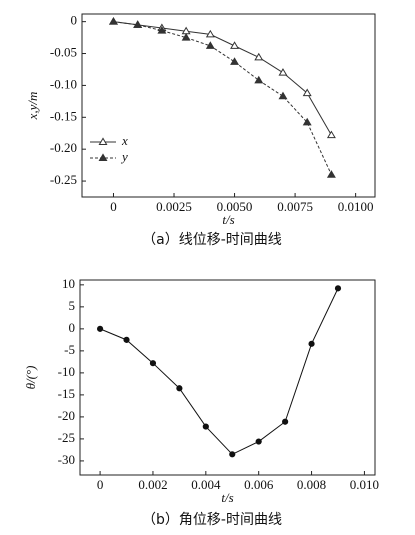  What do you see at coordinates (63, 115) in the screenshot?
I see `y-tick-label: -0.15` at bounding box center [63, 115].